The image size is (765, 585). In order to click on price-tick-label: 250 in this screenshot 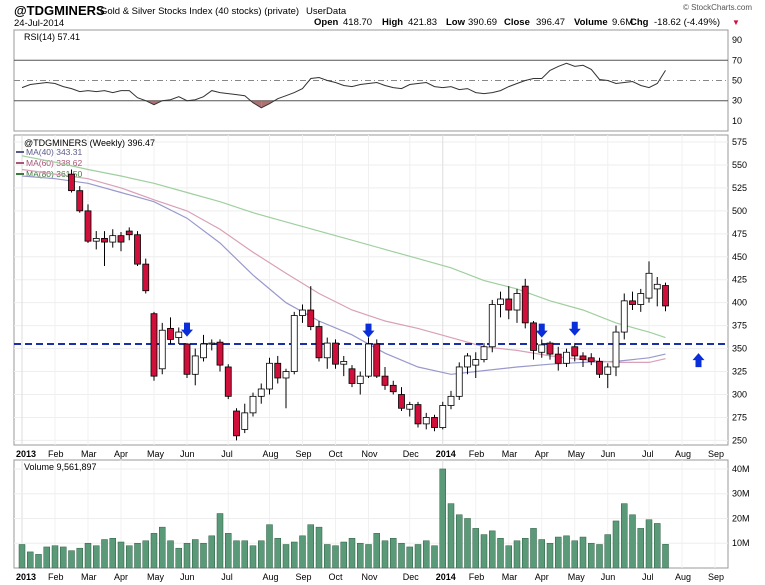, I will do `click(739, 440)`.